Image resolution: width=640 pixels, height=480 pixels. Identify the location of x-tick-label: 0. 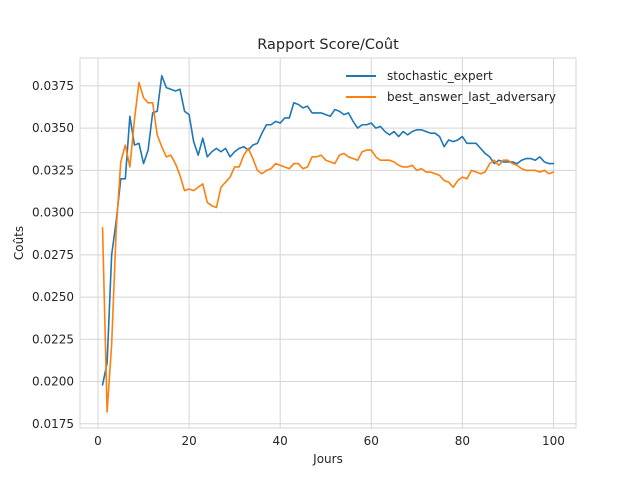
(98, 441).